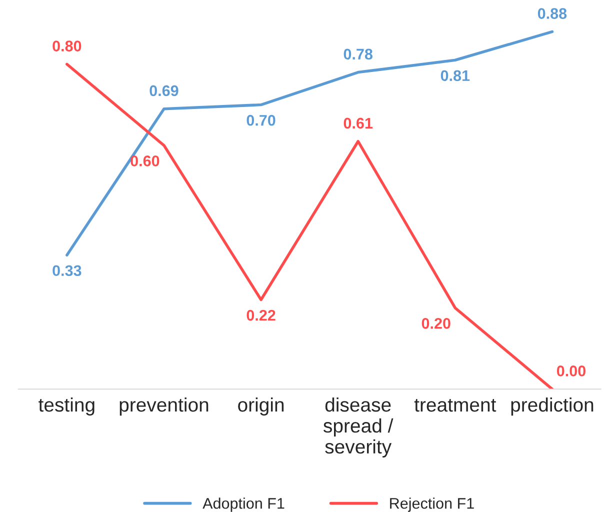 The width and height of the screenshot is (613, 512). I want to click on x-tick-label: prediction, so click(552, 406).